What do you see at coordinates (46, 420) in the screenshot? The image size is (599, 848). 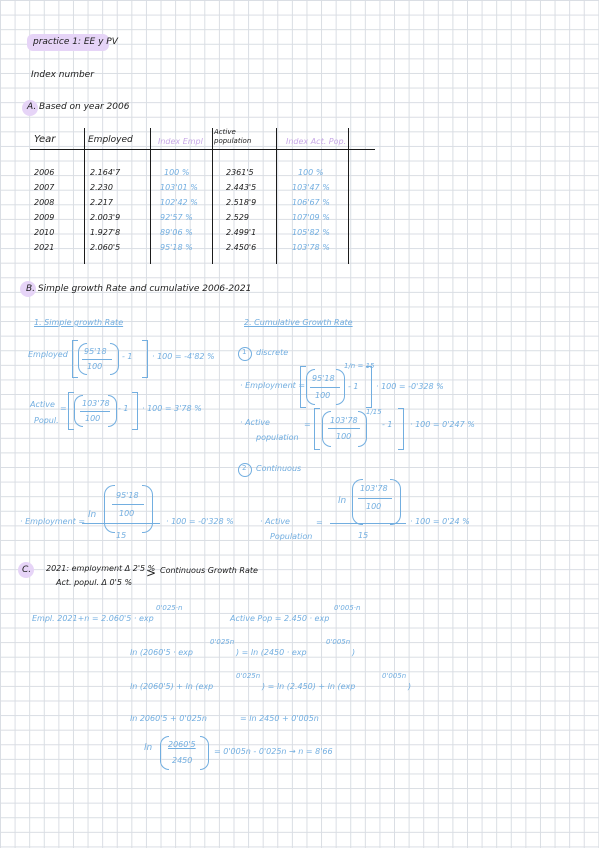 I see `simple-active-label-2: Popul.` at bounding box center [46, 420].